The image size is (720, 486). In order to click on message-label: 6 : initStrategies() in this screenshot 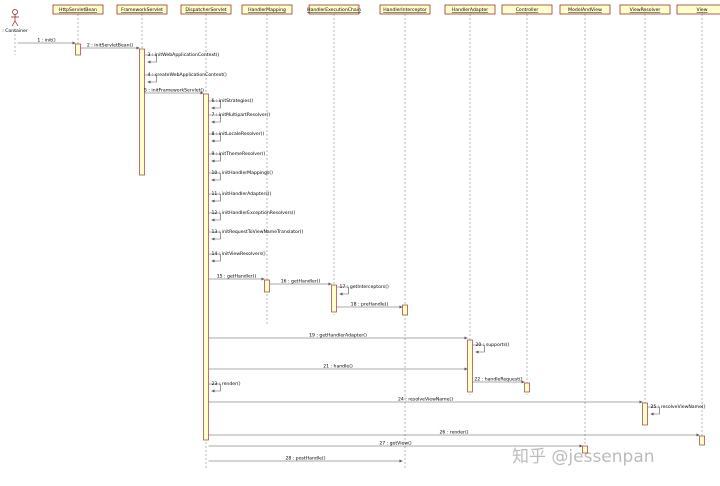, I will do `click(233, 101)`.